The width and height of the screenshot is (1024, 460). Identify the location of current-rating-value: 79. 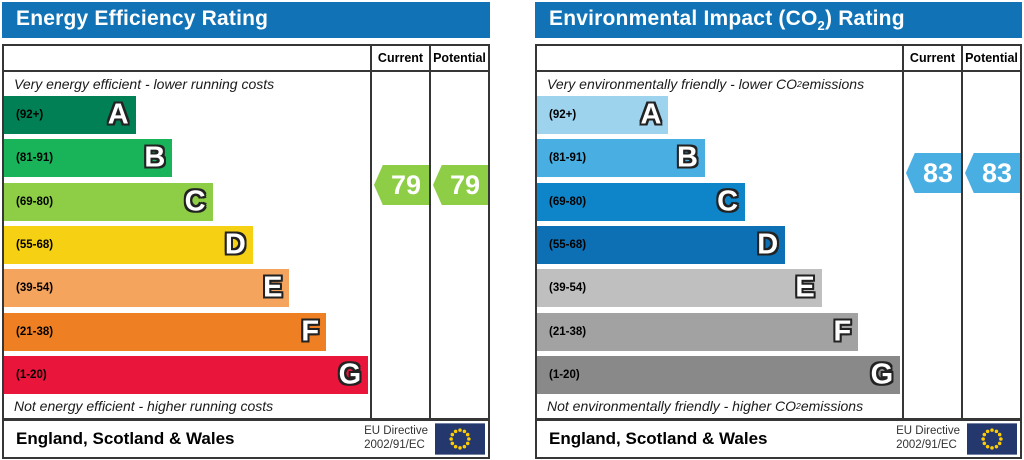
(406, 184).